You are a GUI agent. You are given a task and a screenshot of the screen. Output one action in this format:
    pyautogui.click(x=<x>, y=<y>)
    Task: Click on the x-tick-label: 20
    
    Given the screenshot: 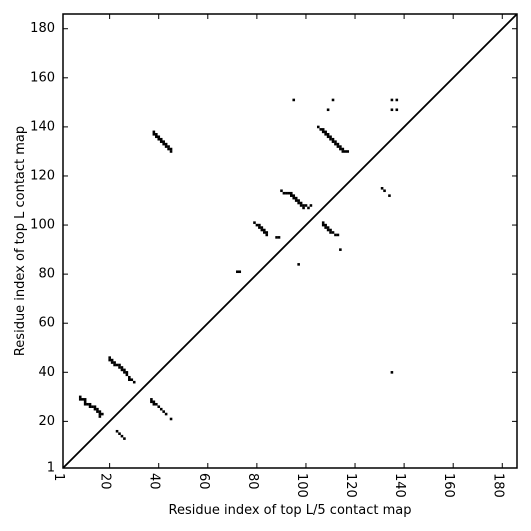 What is the action you would take?
    pyautogui.click(x=105, y=481)
    